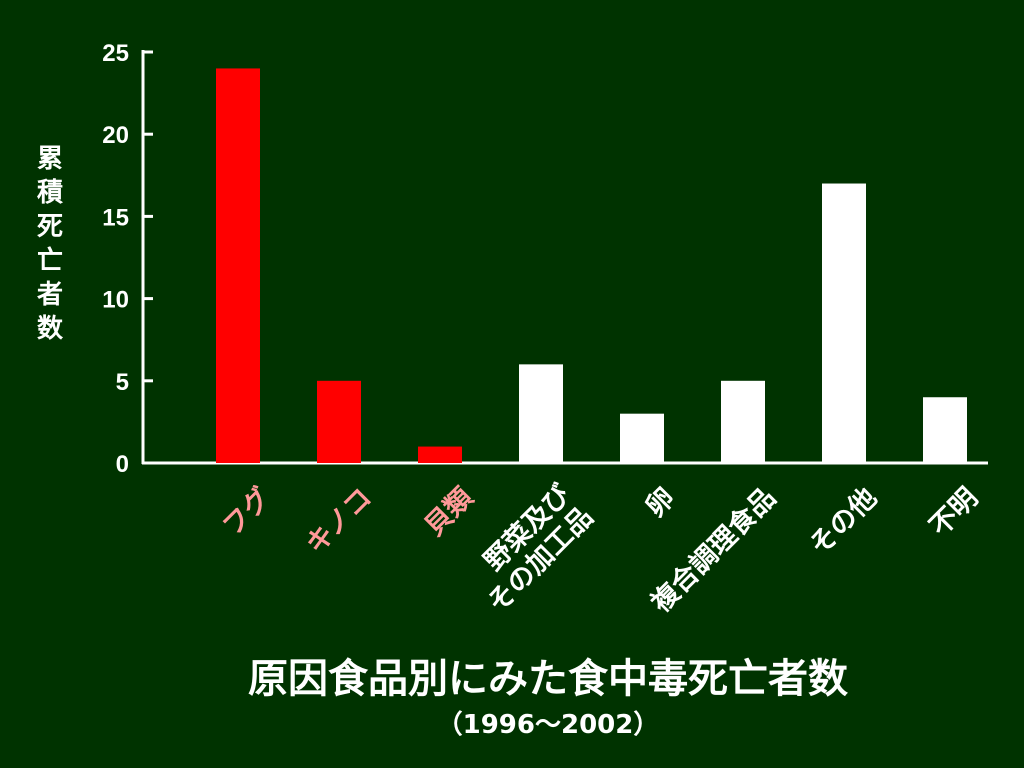  Describe the element at coordinates (548, 725) in the screenshot. I see `chart-subtitle: （1996～2002）` at that location.